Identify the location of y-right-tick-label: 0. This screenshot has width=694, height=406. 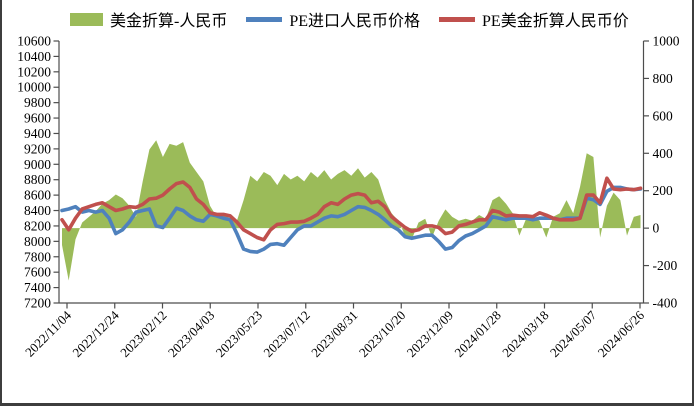
(656, 228).